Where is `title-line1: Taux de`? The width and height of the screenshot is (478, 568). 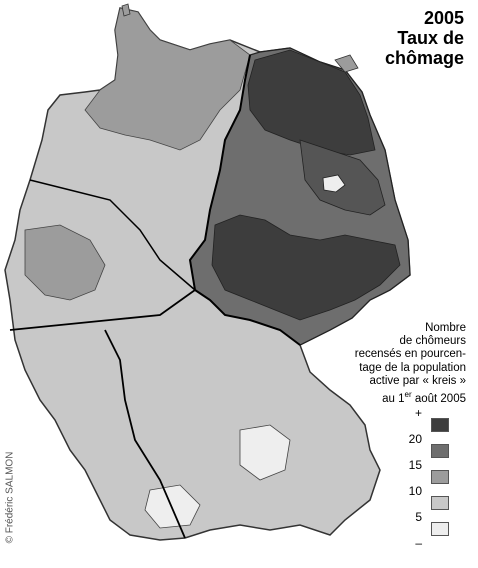 title-line1: Taux de is located at coordinates (430, 38).